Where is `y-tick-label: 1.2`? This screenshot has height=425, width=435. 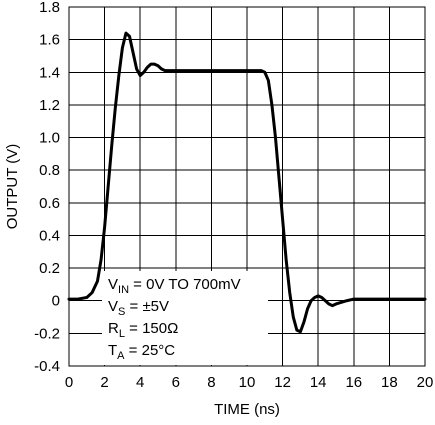
y-tick-label: 1.2 is located at coordinates (49, 105).